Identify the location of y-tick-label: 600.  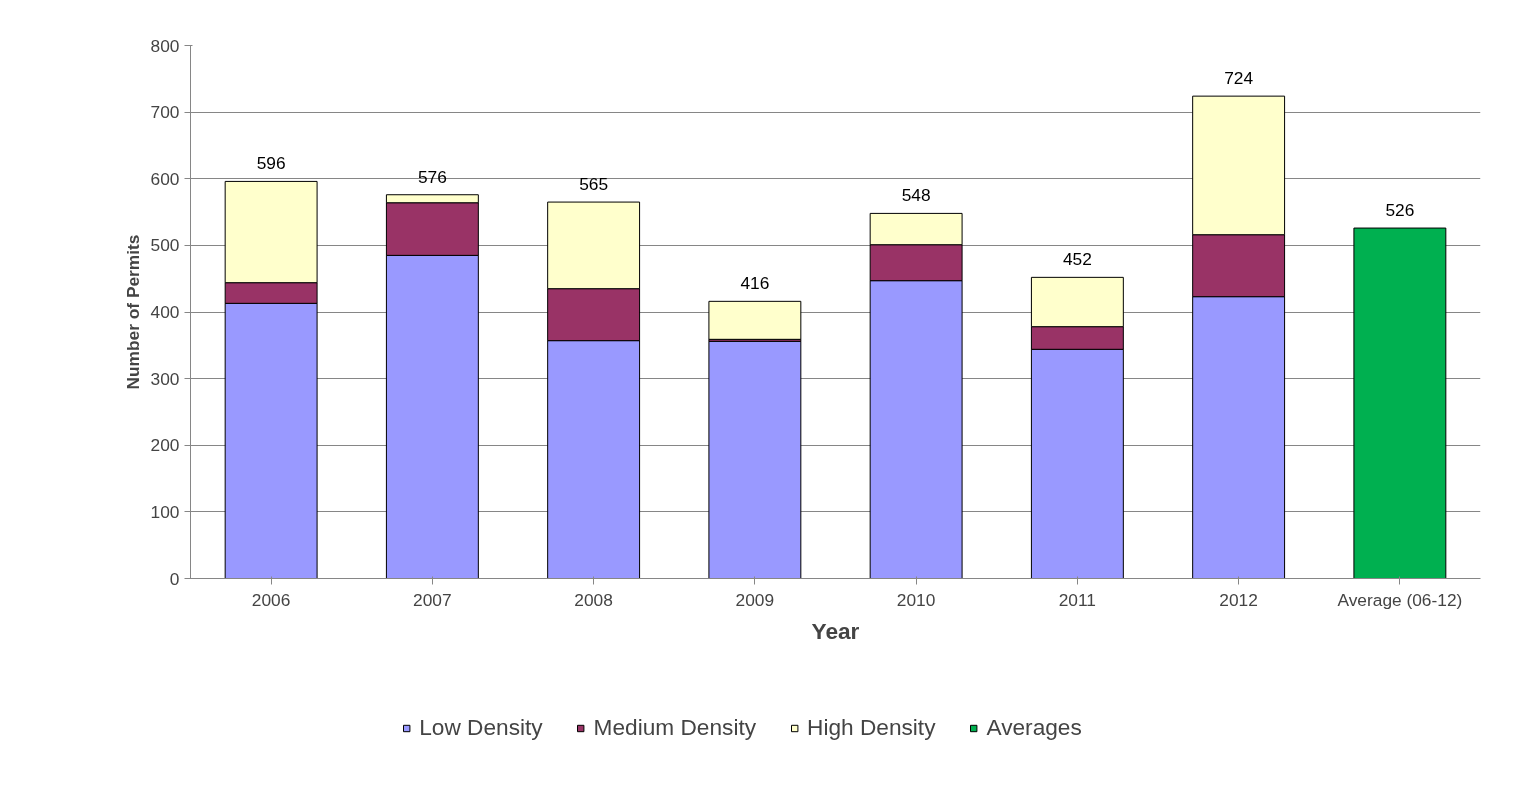
(165, 178).